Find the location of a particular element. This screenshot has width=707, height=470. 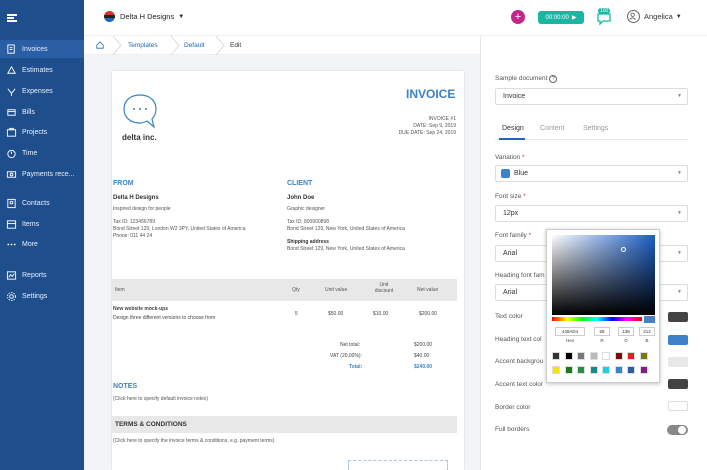

signature-placeholder is located at coordinates (398, 465).